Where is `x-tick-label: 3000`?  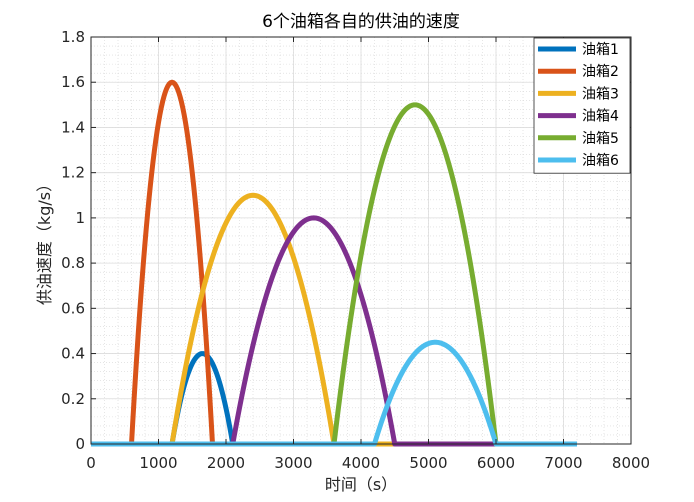 x-tick-label: 3000 is located at coordinates (293, 463).